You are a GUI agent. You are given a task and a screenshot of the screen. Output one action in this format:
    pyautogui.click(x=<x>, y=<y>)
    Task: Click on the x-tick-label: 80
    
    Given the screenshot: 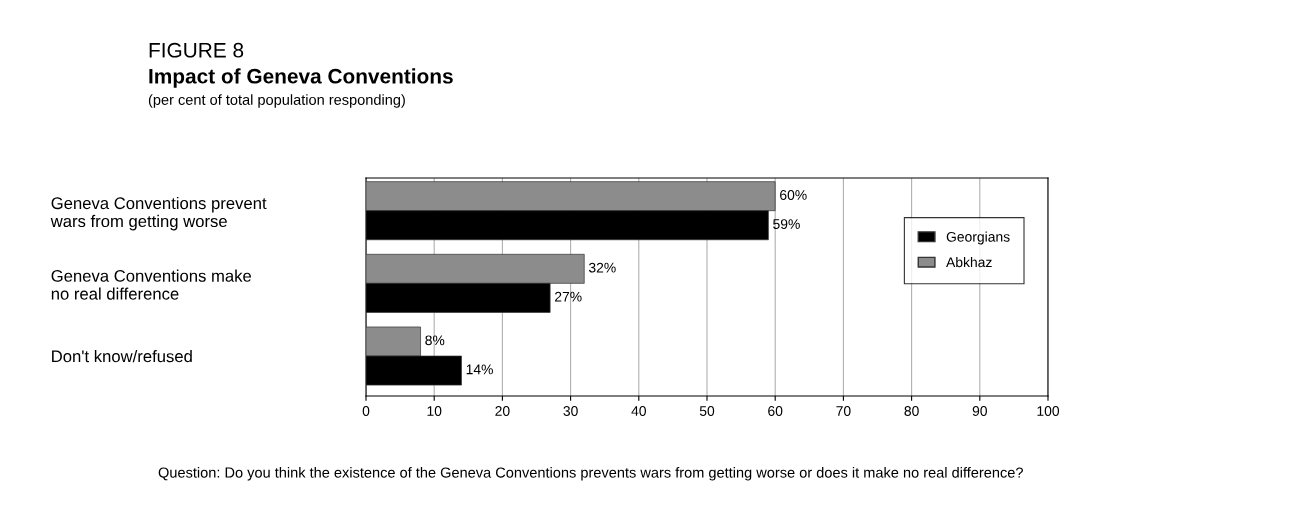 What is the action you would take?
    pyautogui.click(x=911, y=411)
    